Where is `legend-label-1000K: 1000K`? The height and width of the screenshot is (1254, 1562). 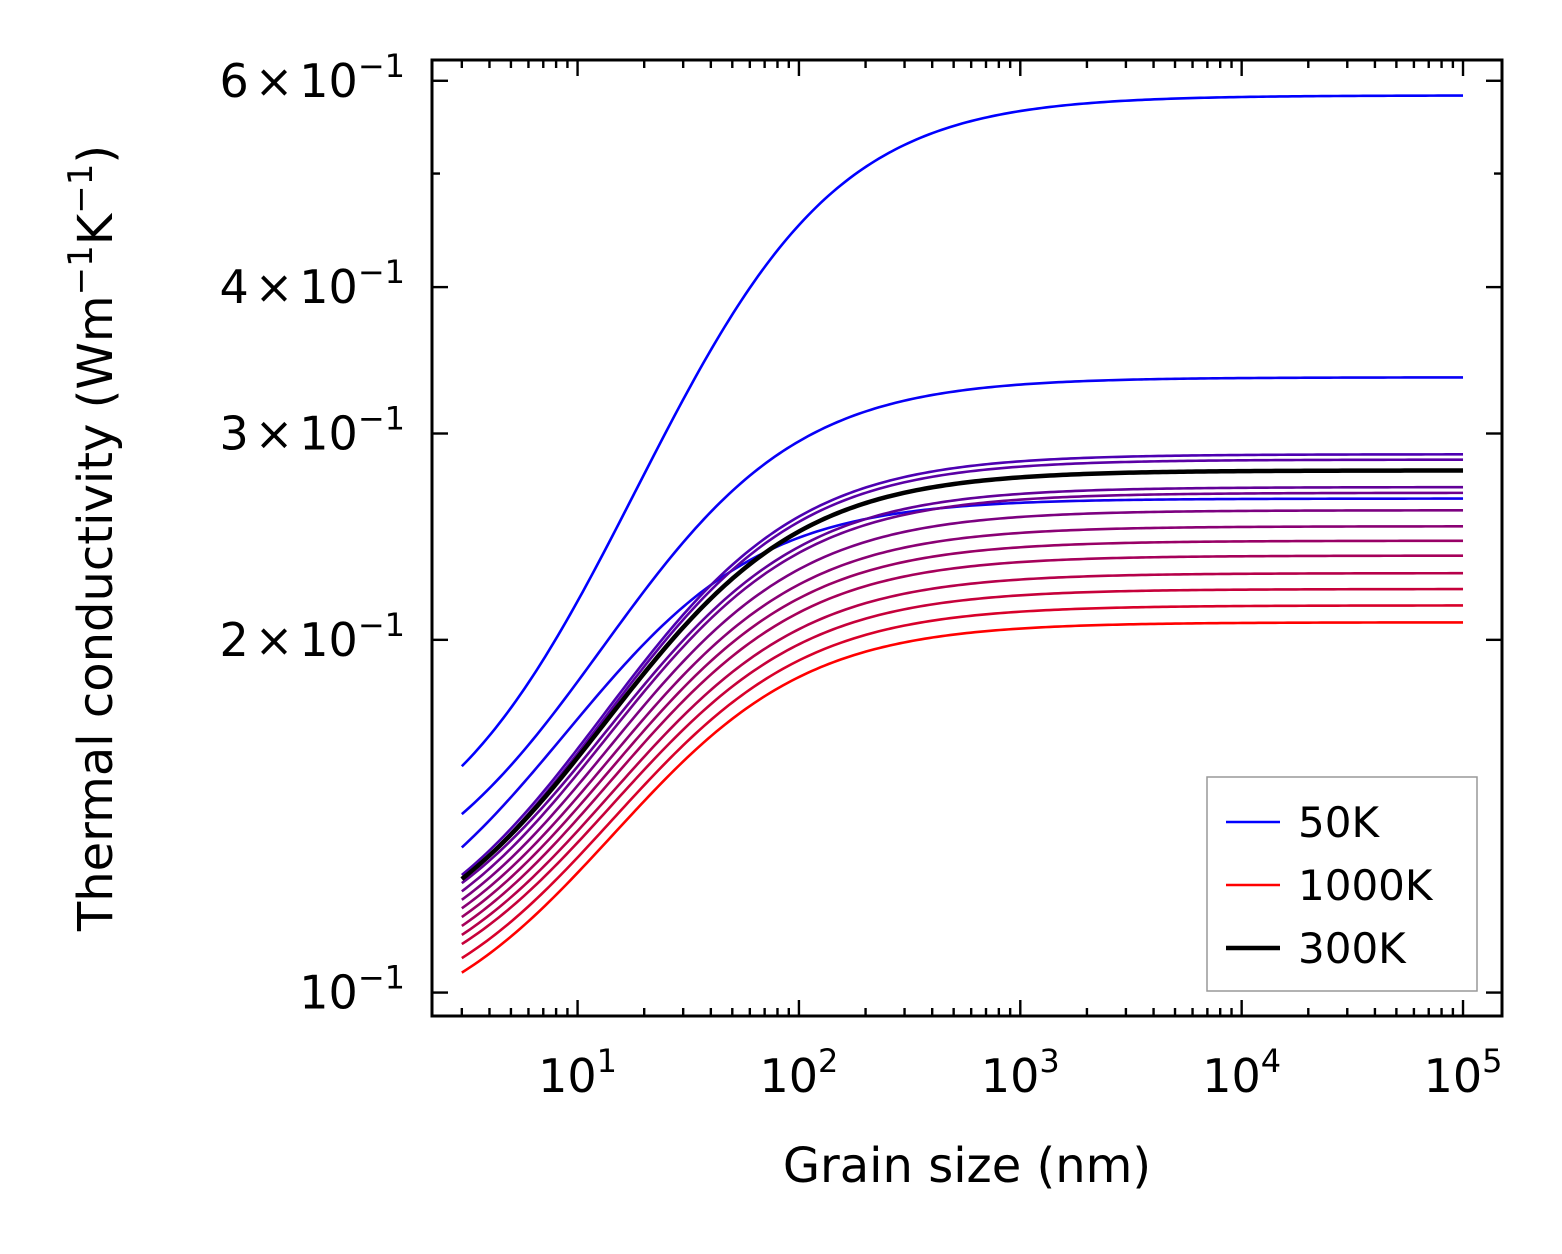 legend-label-1000K: 1000K is located at coordinates (1366, 885).